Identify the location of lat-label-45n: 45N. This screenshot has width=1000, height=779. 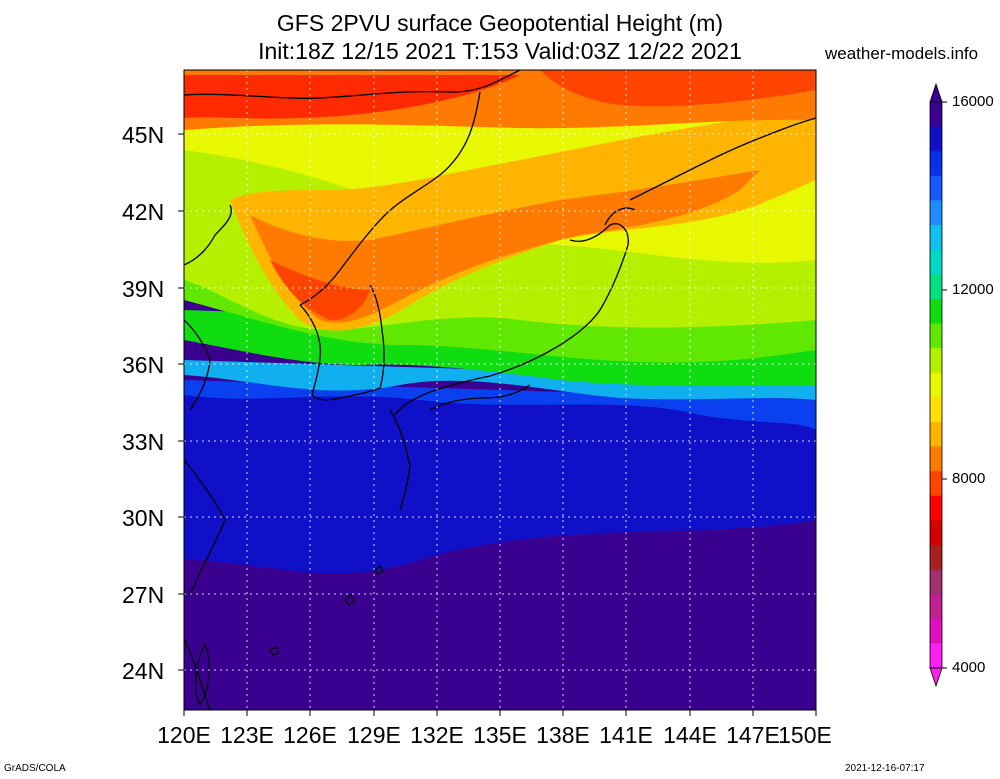
(143, 135).